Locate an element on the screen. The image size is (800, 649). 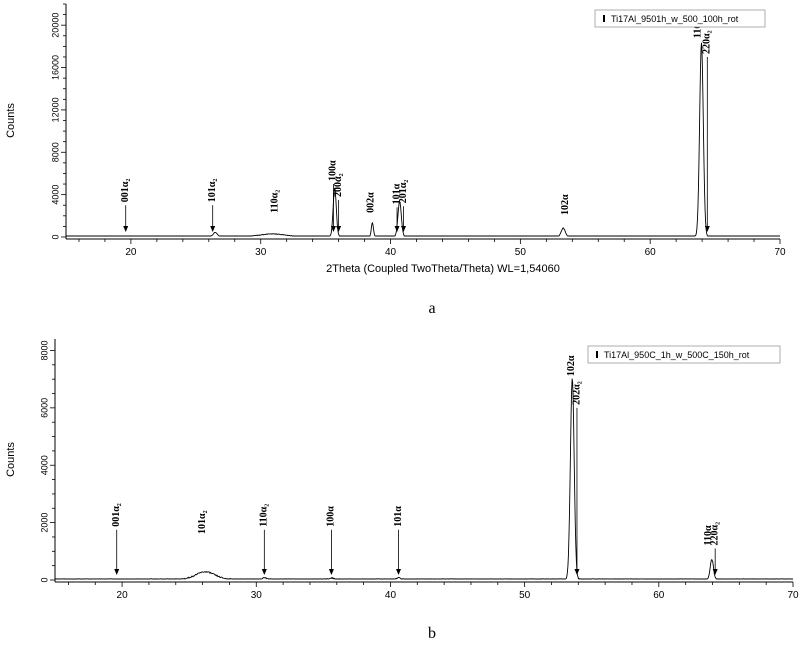
y-tick-label: 12000 is located at coordinates (55, 109).